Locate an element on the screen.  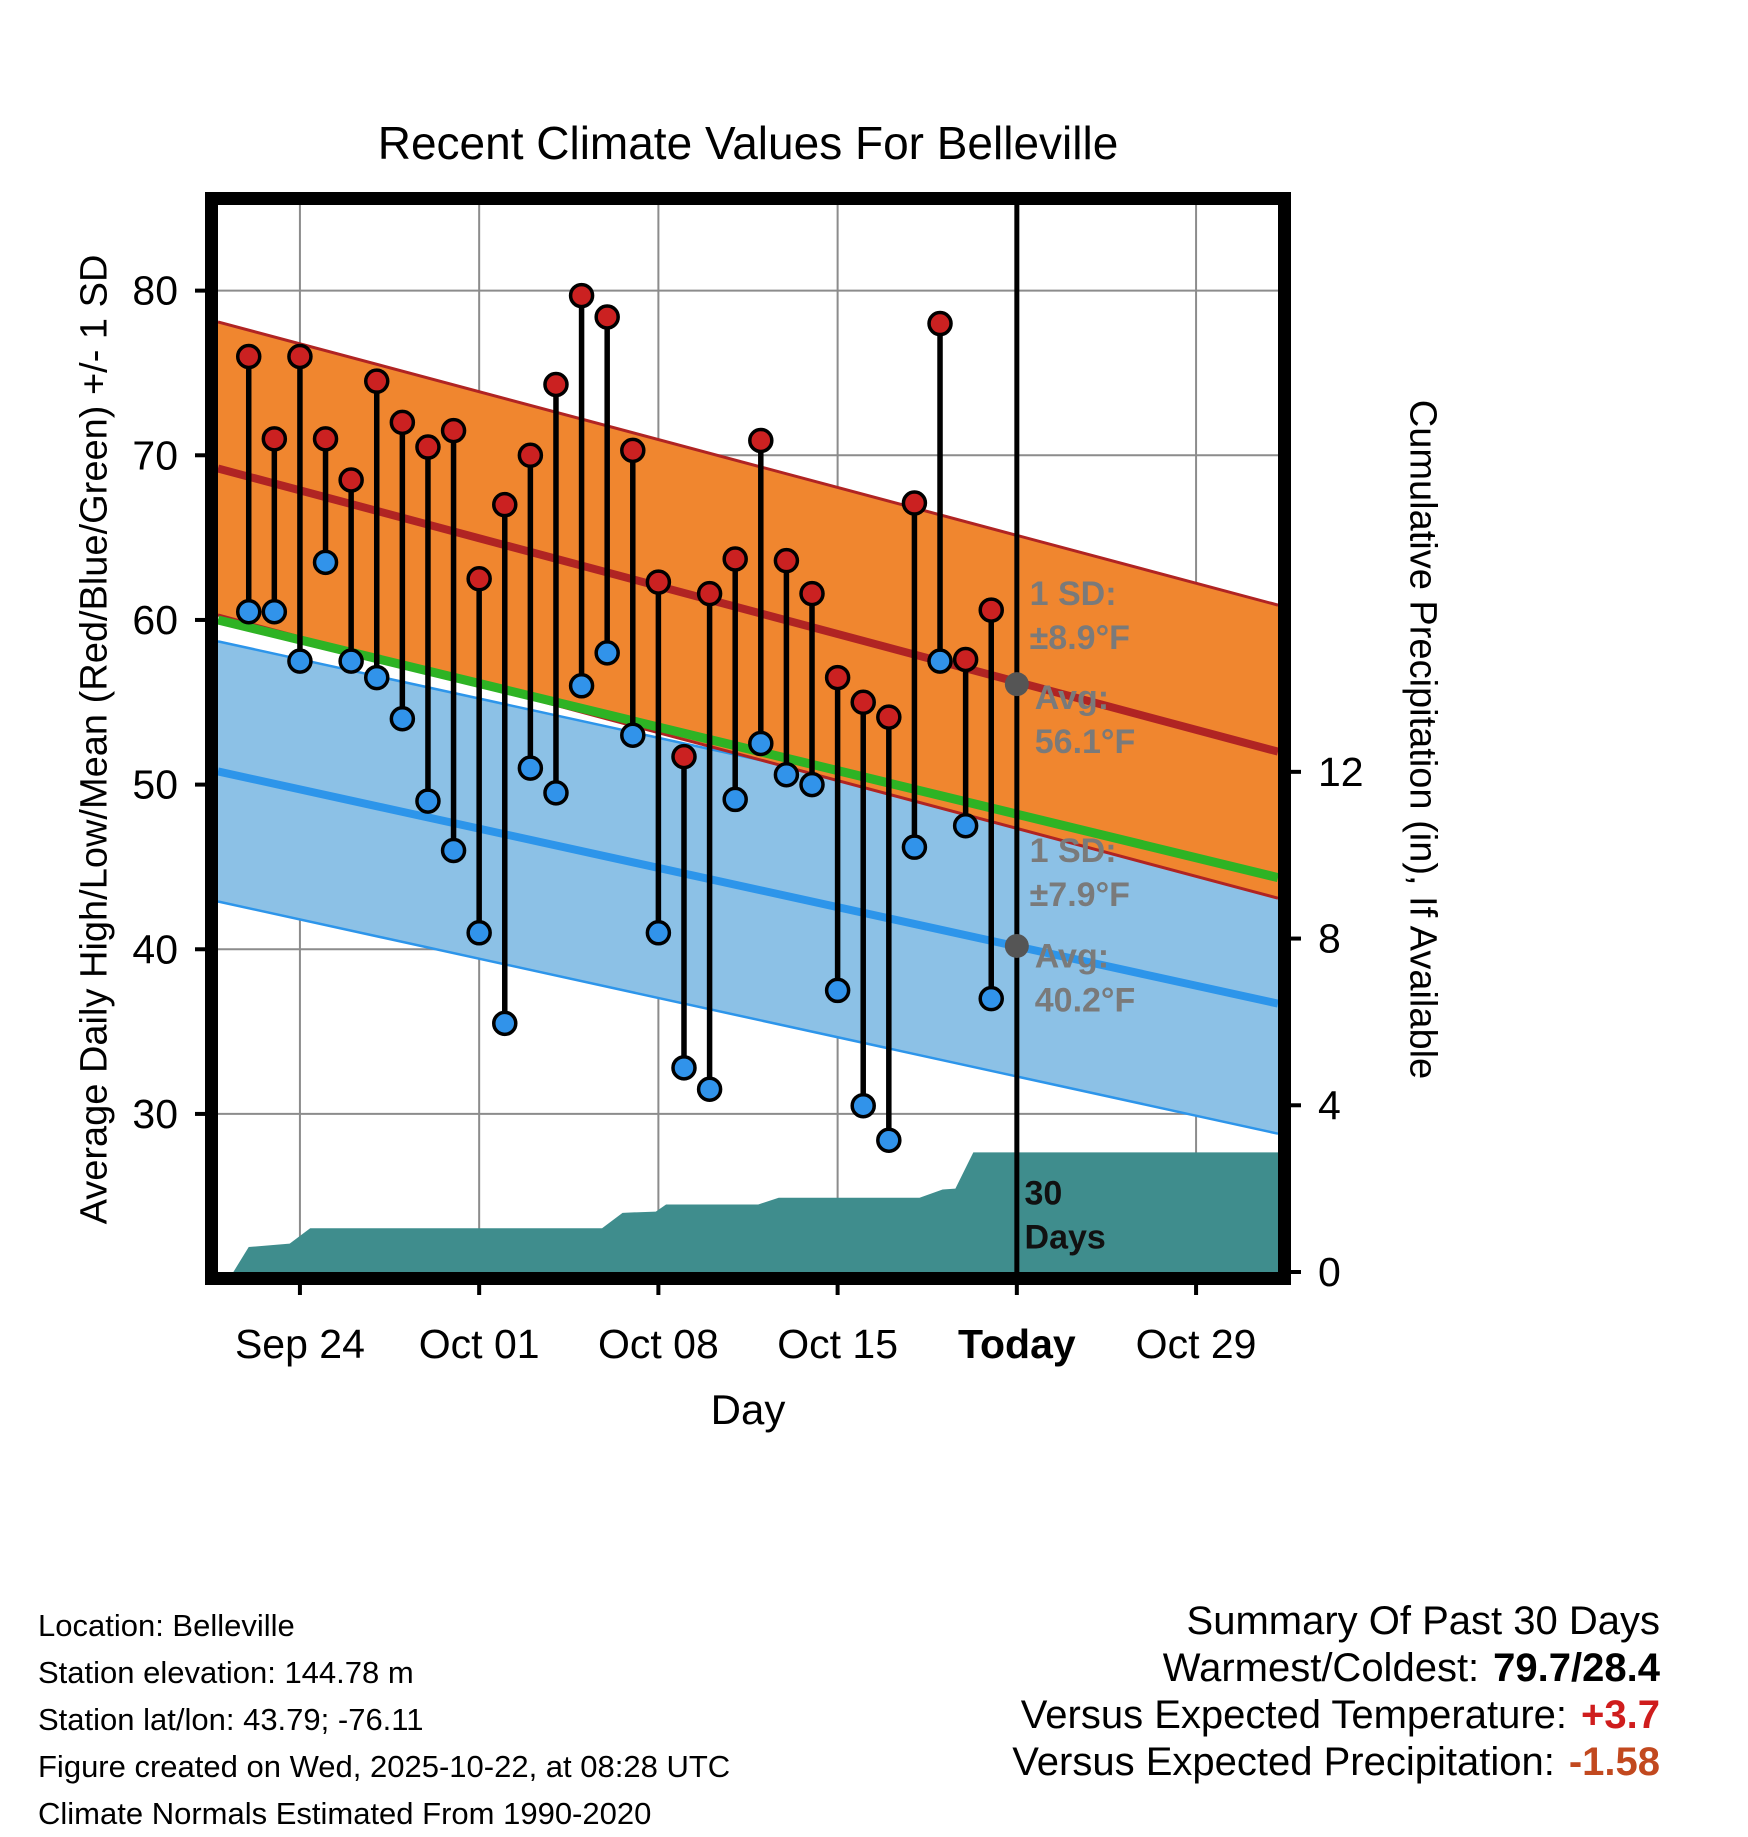
vs-precip-value: -1.58 is located at coordinates (1614, 1762).